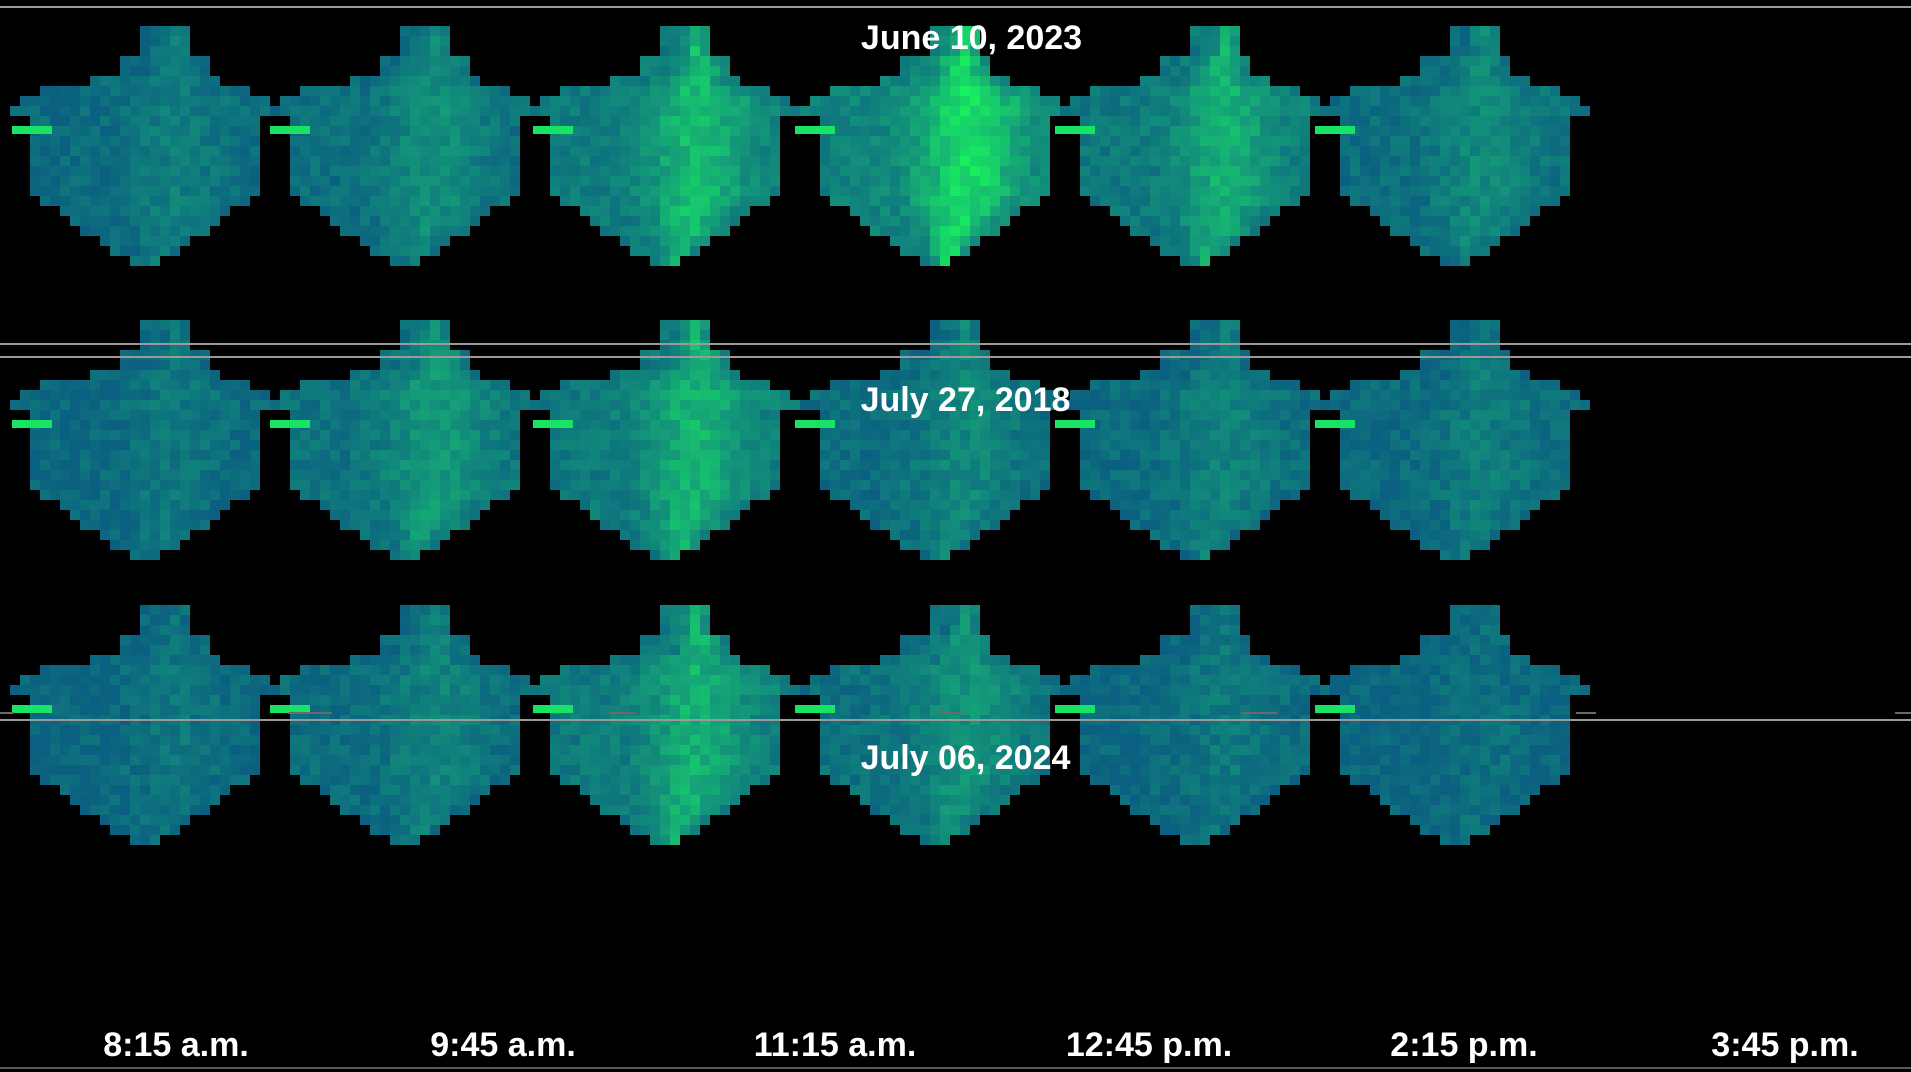 Image resolution: width=1911 pixels, height=1072 pixels. I want to click on row-title-july-06-2024: July 06, 2024, so click(965, 758).